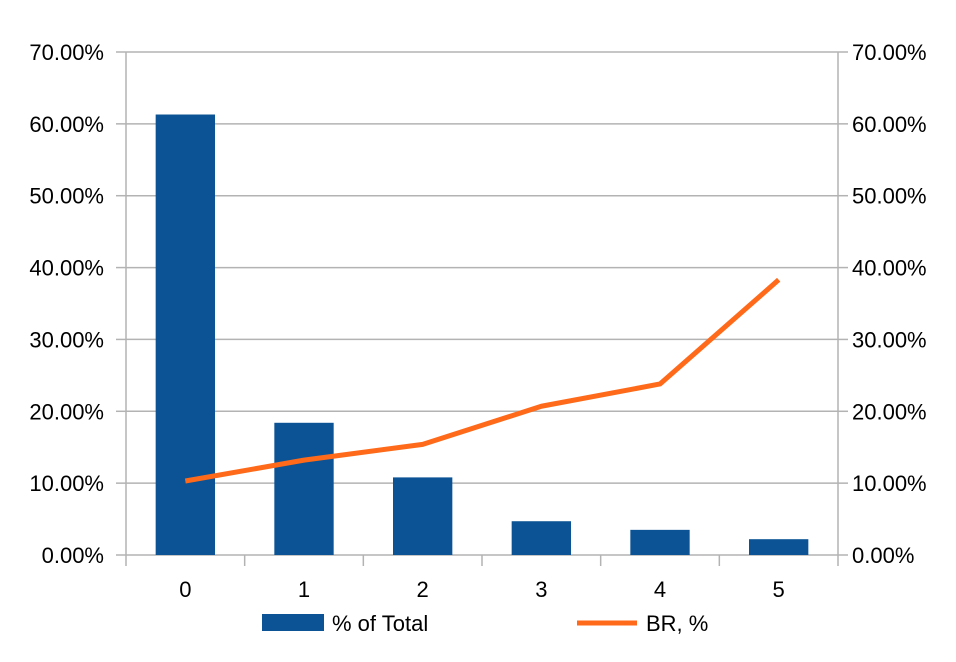  What do you see at coordinates (883, 555) in the screenshot?
I see `y2-tick-label: 0.00%` at bounding box center [883, 555].